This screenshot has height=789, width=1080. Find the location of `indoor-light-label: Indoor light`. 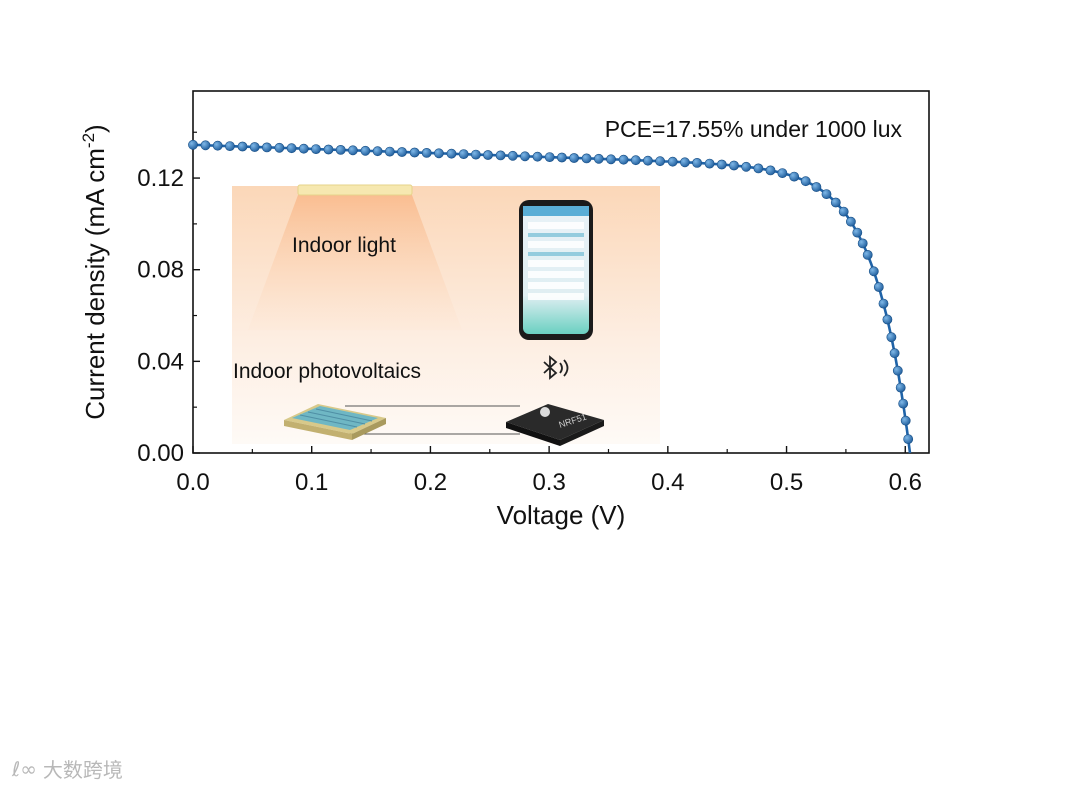

indoor-light-label: Indoor light is located at coordinates (344, 245).